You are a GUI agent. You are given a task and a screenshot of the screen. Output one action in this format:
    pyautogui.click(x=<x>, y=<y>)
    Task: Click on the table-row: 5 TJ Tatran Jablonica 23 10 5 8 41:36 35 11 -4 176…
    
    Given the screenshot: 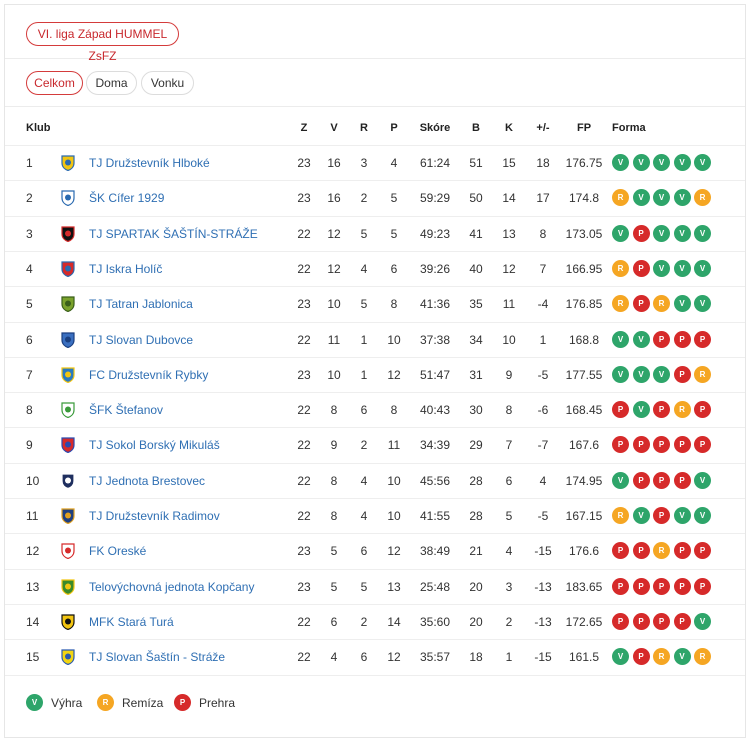 What is the action you would take?
    pyautogui.click(x=375, y=303)
    